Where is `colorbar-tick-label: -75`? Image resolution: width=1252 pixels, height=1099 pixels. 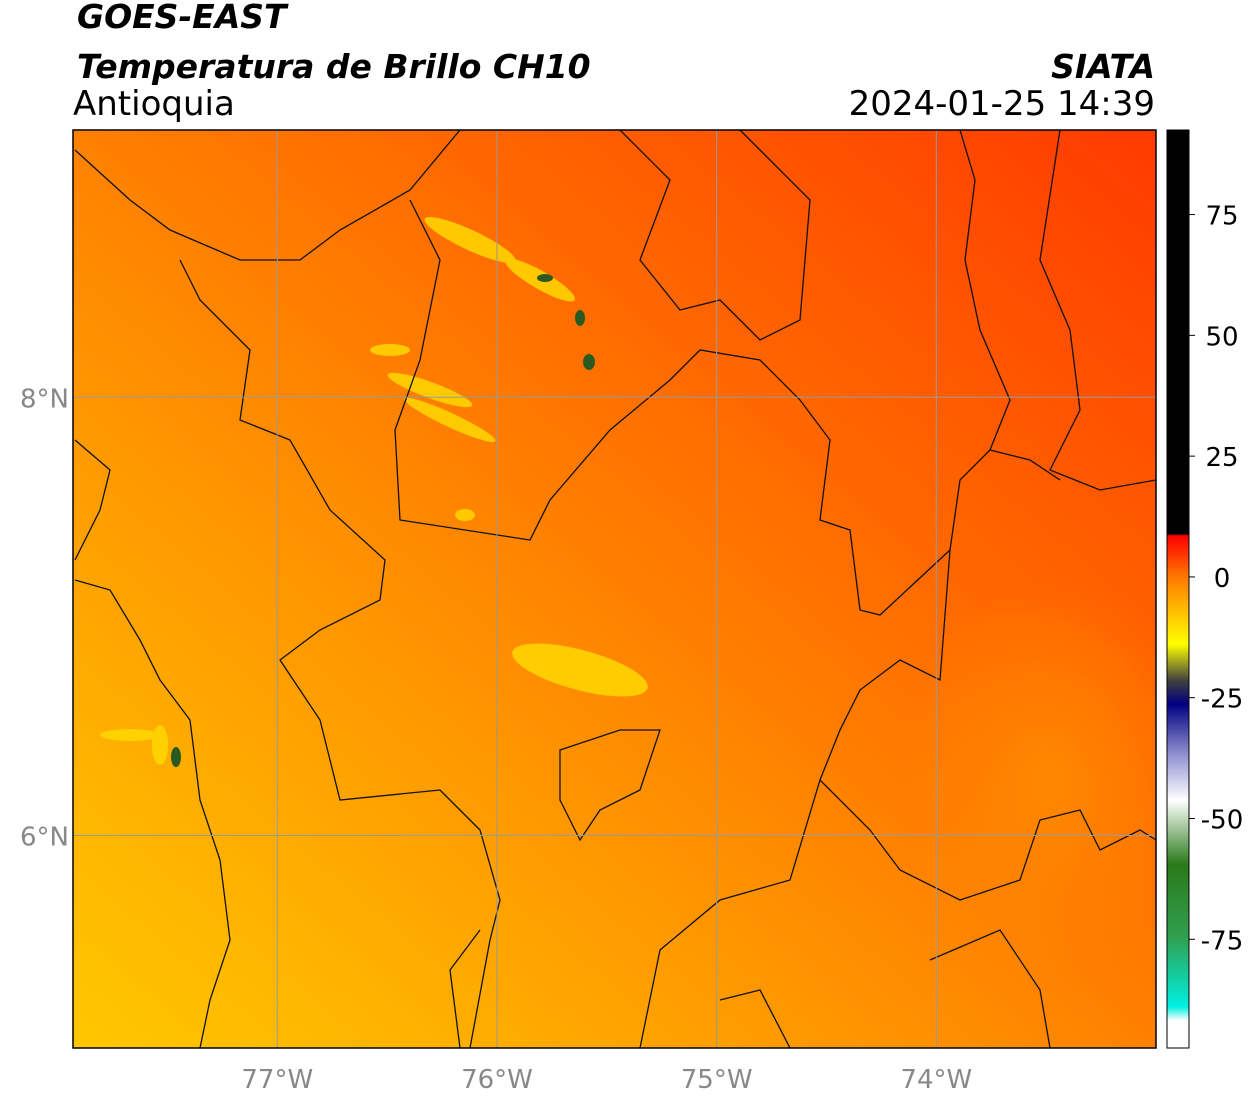
colorbar-tick-label: -75 is located at coordinates (1222, 941).